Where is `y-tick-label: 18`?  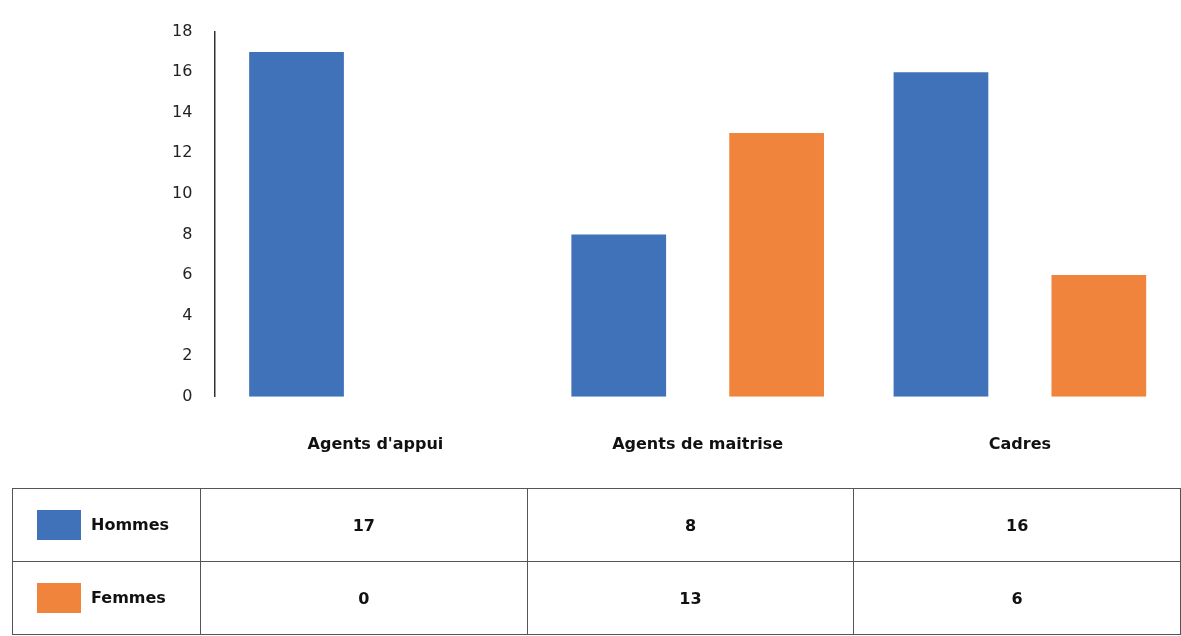 y-tick-label: 18 is located at coordinates (182, 30).